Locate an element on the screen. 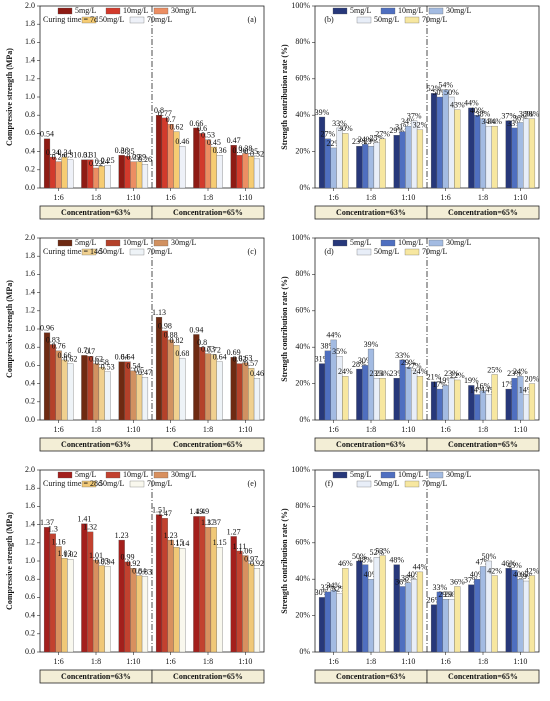 This screenshot has height=701, width=550. data-label: 20% is located at coordinates (532, 378).